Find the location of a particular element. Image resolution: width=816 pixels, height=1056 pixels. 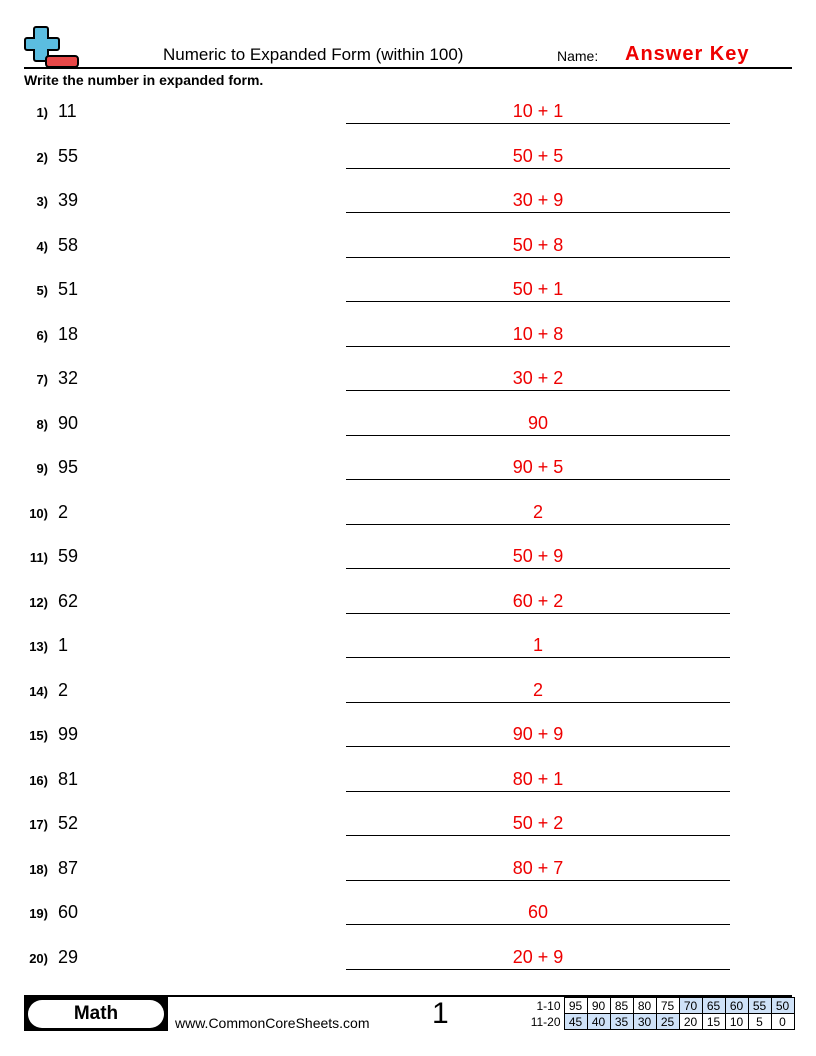

answer-text: 50 + 5 is located at coordinates (538, 155).